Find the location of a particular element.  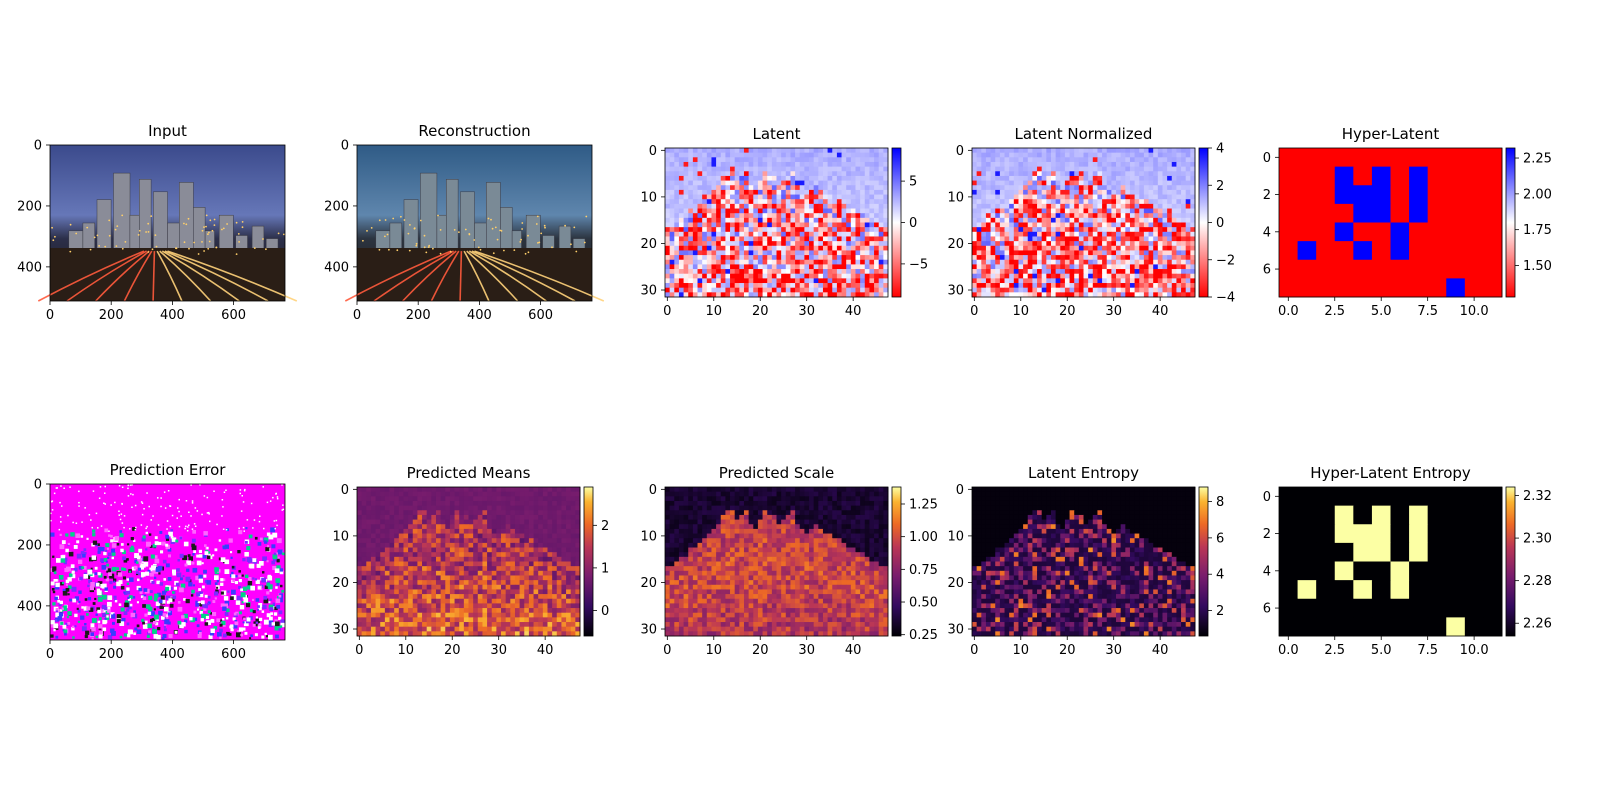

reconstruction-city-lights is located at coordinates (475, 234).